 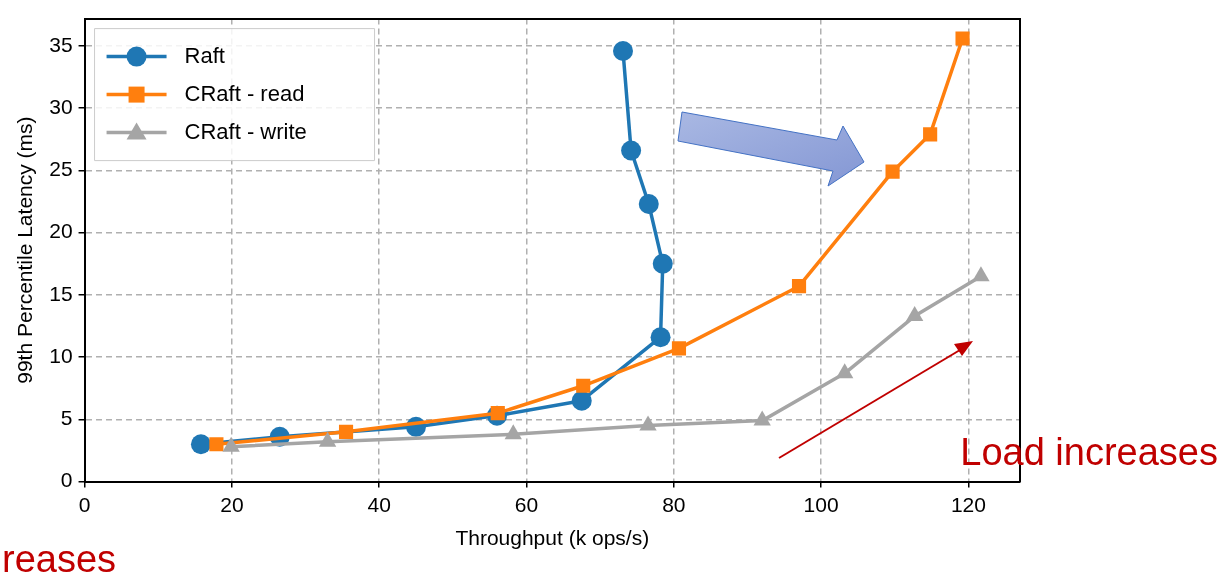 I want to click on y-tick-label: 30, so click(x=61, y=107).